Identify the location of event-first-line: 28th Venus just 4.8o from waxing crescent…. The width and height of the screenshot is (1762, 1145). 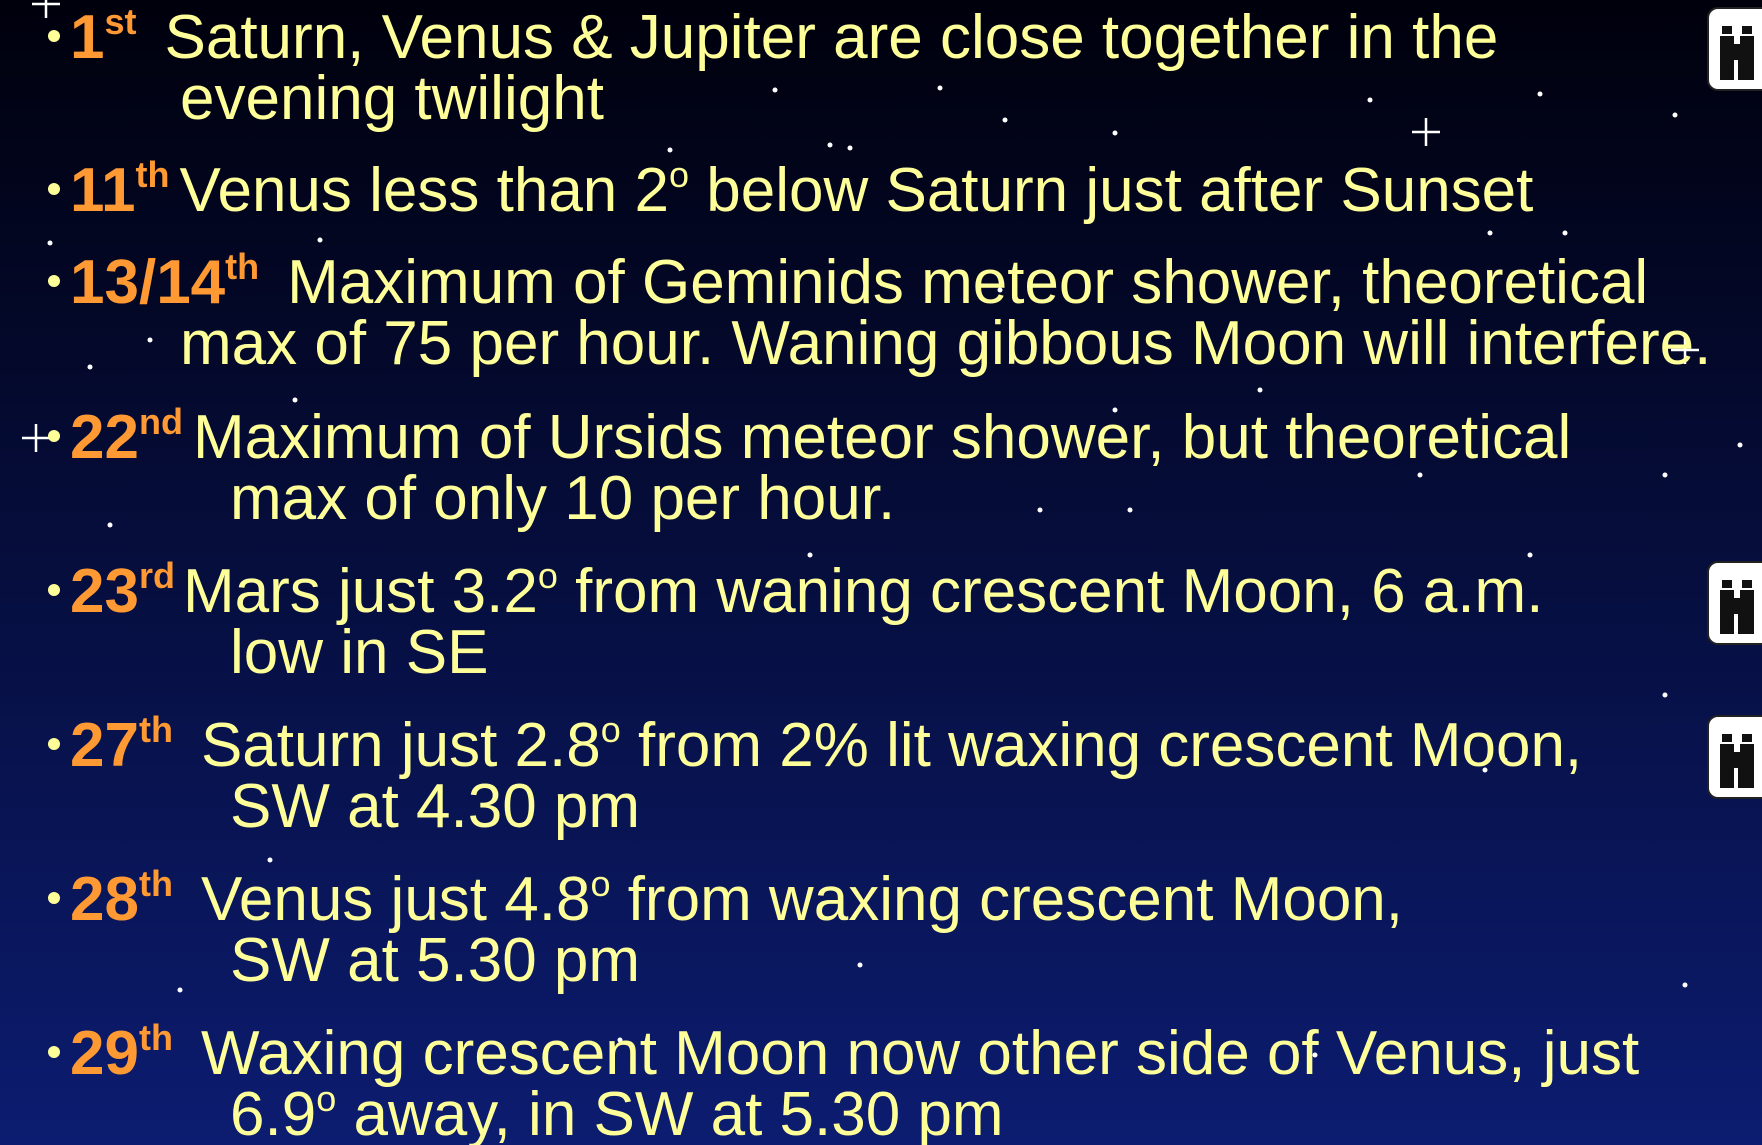
(736, 898).